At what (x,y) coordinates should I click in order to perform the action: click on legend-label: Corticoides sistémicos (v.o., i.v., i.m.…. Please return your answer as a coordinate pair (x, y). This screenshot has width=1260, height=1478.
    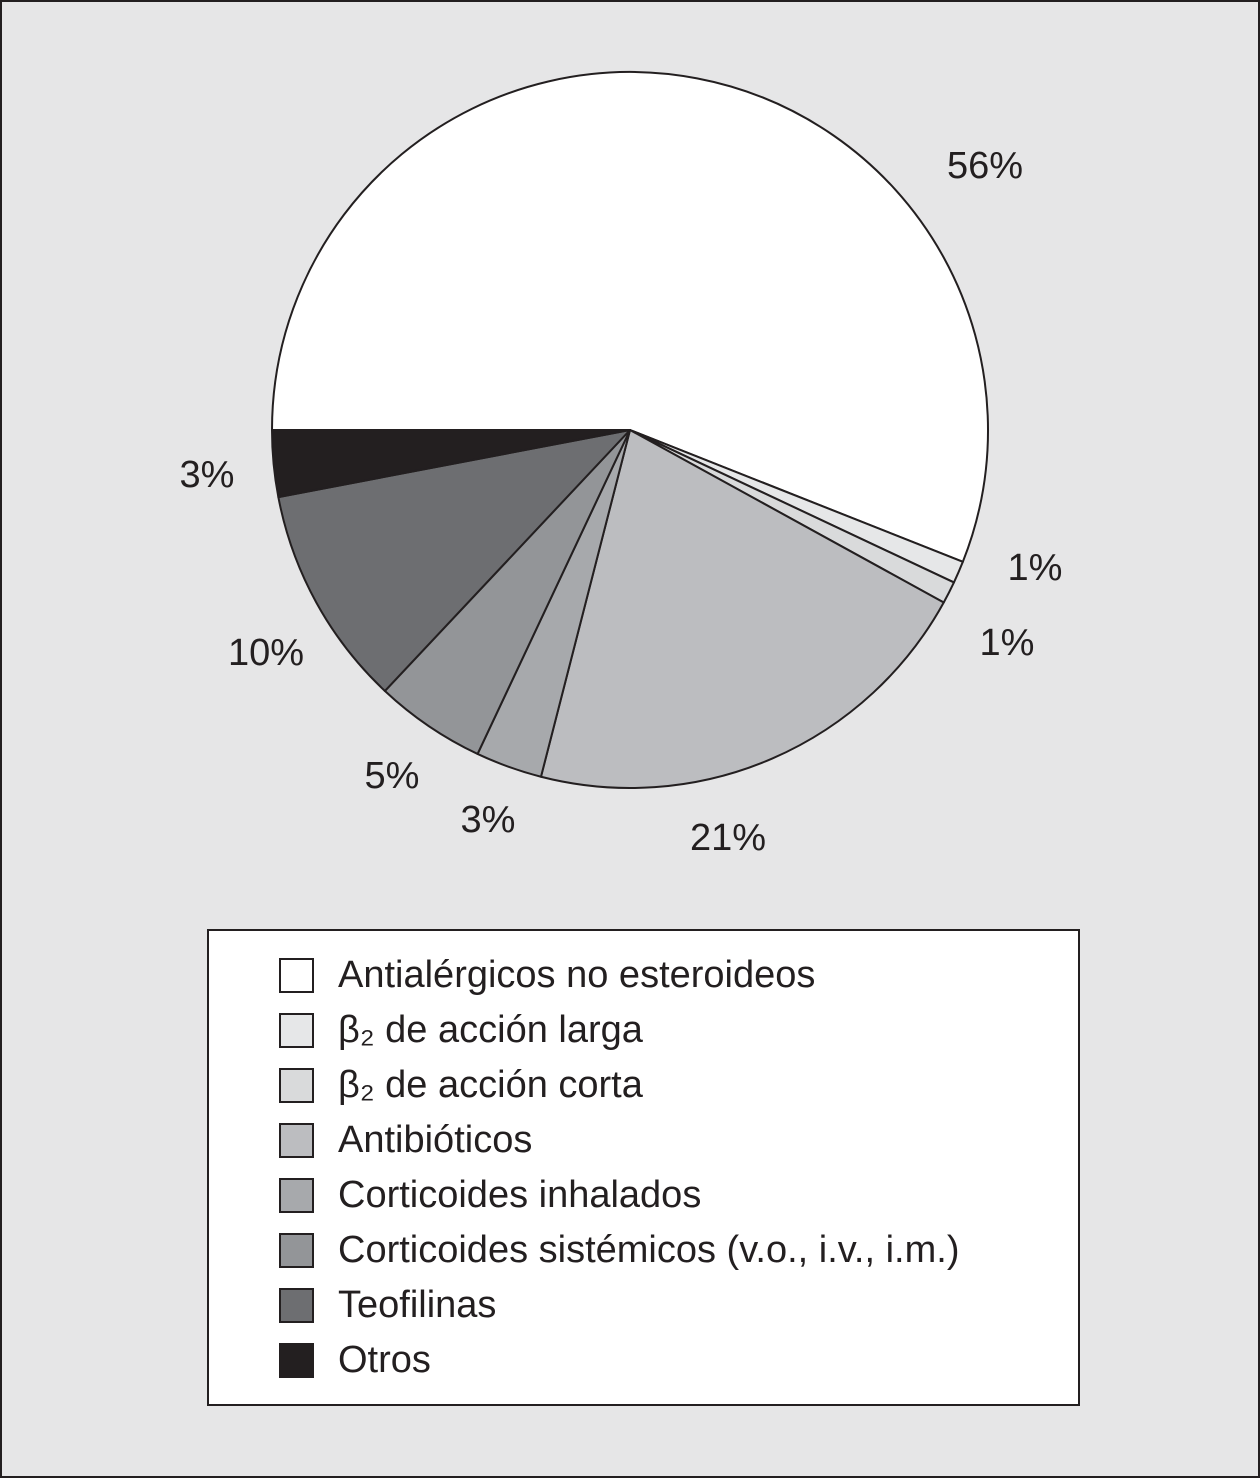
    Looking at the image, I should click on (648, 1250).